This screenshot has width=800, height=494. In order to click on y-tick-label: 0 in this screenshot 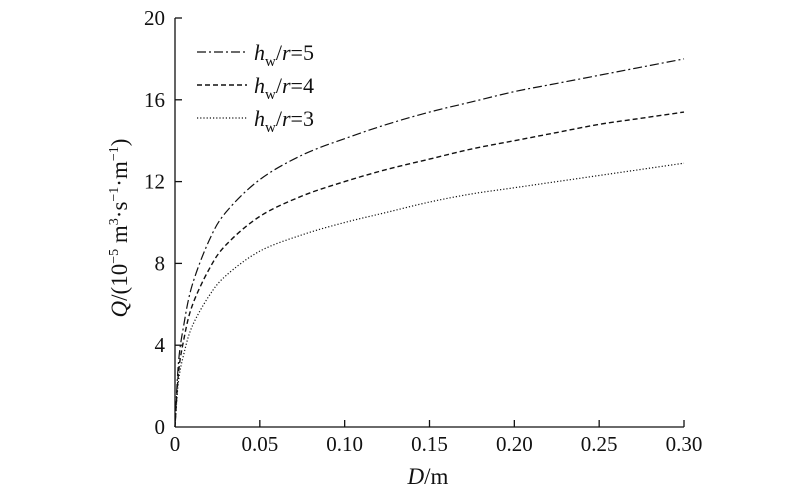, I will do `click(160, 427)`.